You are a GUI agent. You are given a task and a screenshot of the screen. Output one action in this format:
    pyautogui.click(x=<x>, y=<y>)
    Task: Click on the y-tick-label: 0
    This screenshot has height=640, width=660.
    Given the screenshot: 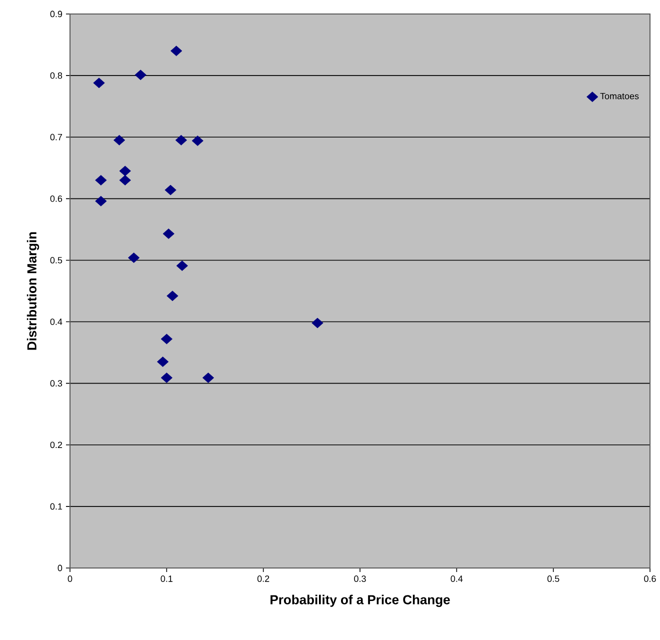 What is the action you would take?
    pyautogui.click(x=60, y=568)
    